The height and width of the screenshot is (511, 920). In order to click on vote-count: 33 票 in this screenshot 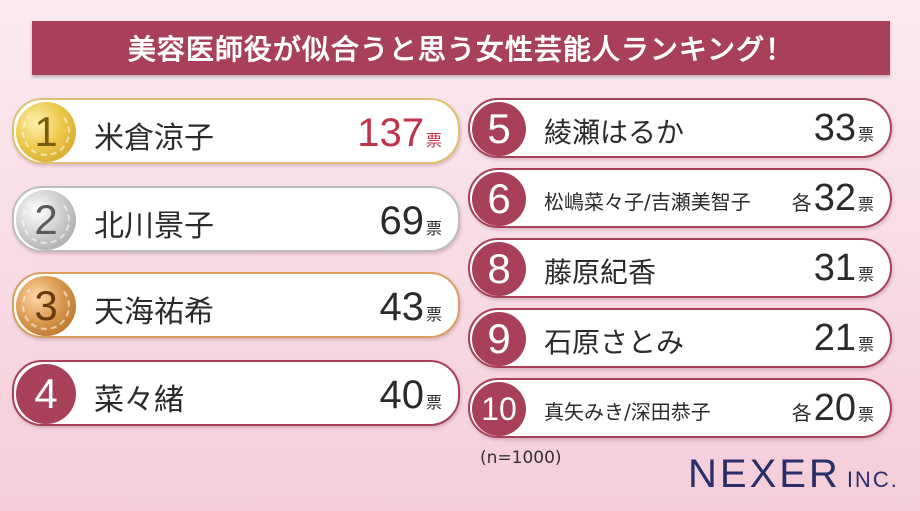, I will do `click(844, 128)`.